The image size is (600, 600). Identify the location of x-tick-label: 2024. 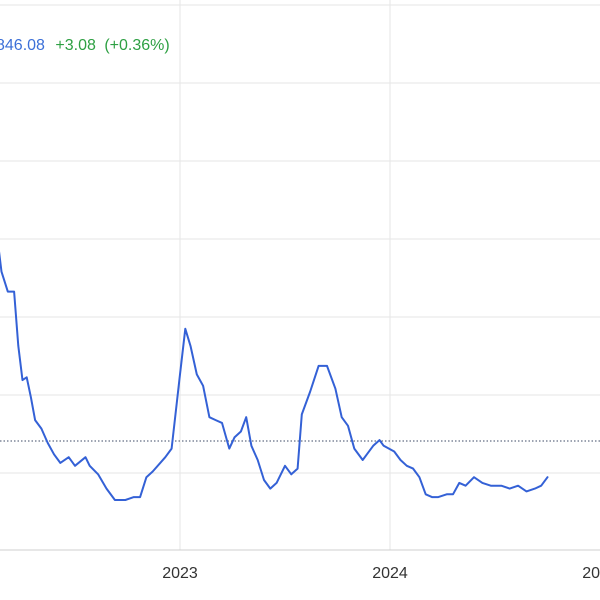
(390, 573).